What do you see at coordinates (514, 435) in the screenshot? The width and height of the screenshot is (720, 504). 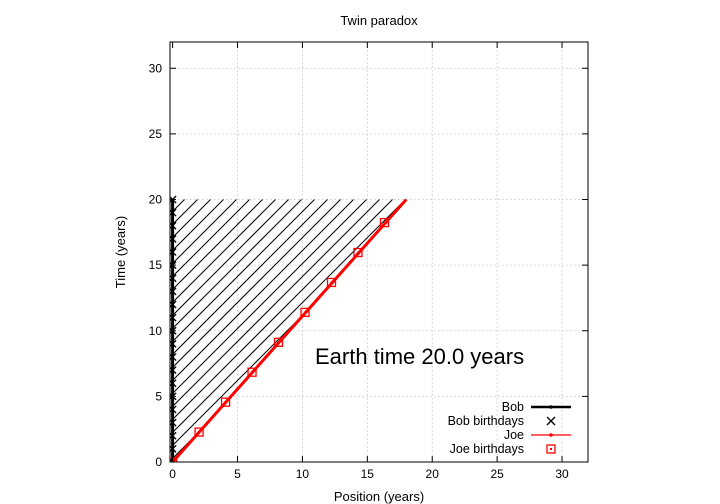 I see `legend-label: Joe` at bounding box center [514, 435].